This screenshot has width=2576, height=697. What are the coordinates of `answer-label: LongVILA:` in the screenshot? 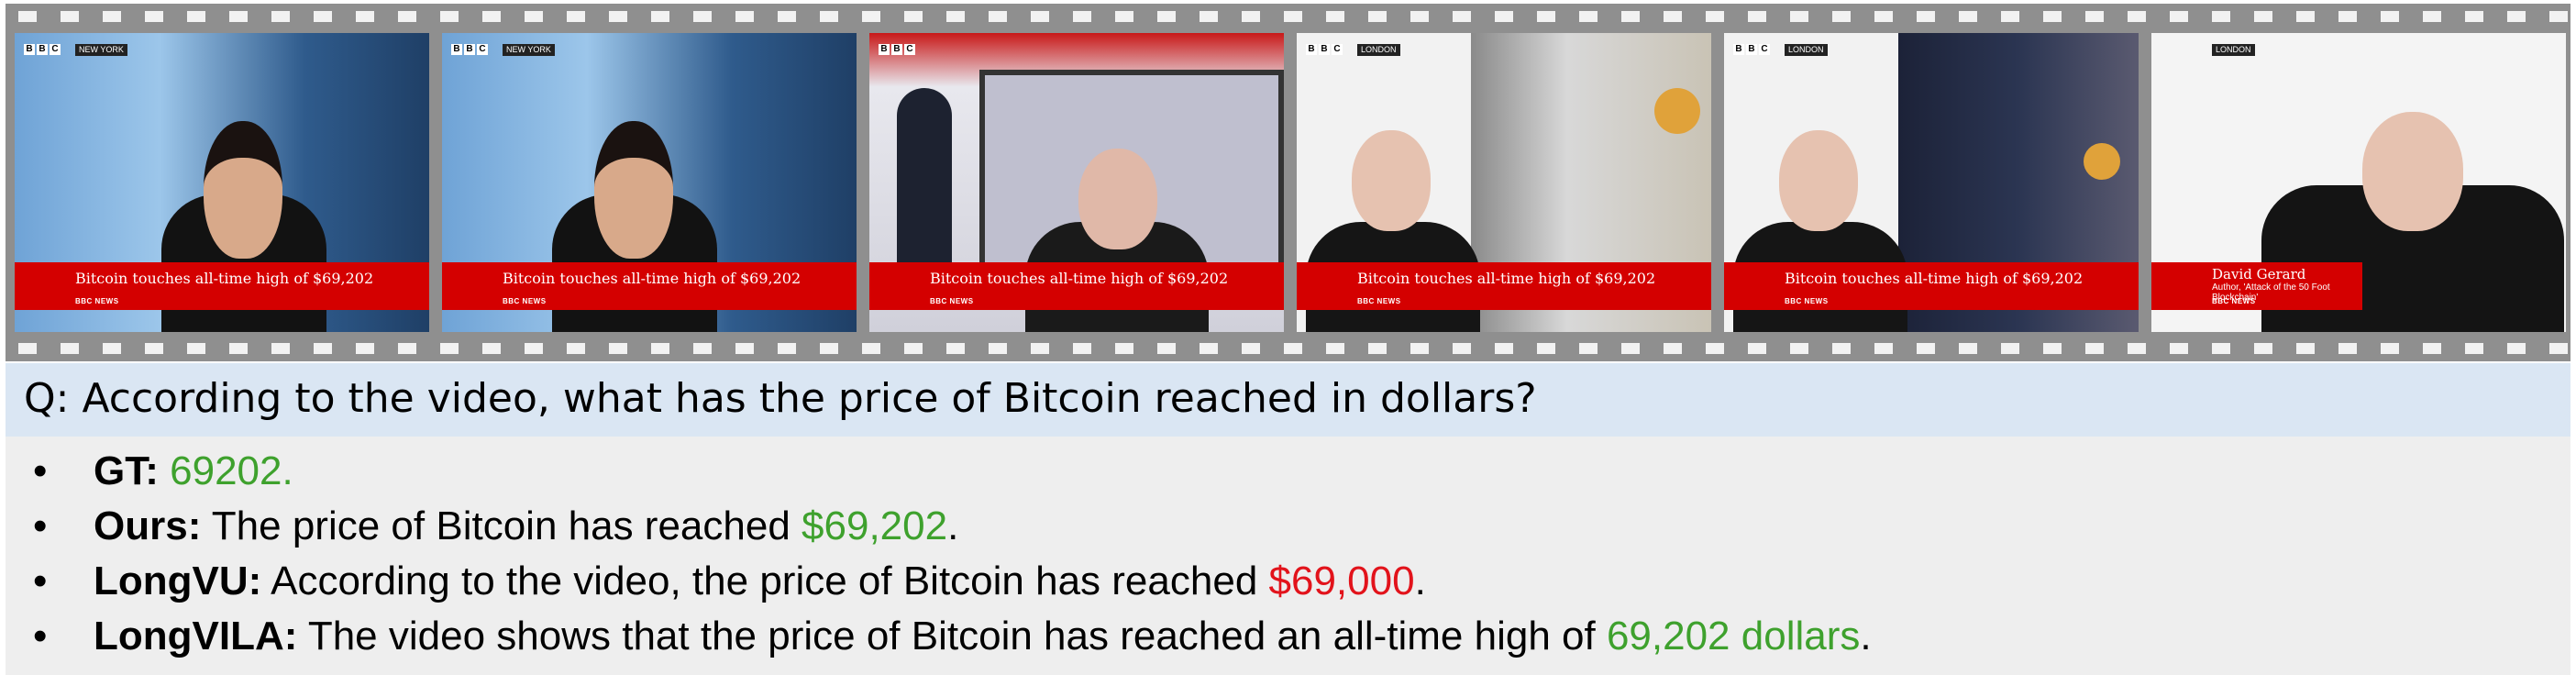 It's located at (196, 636).